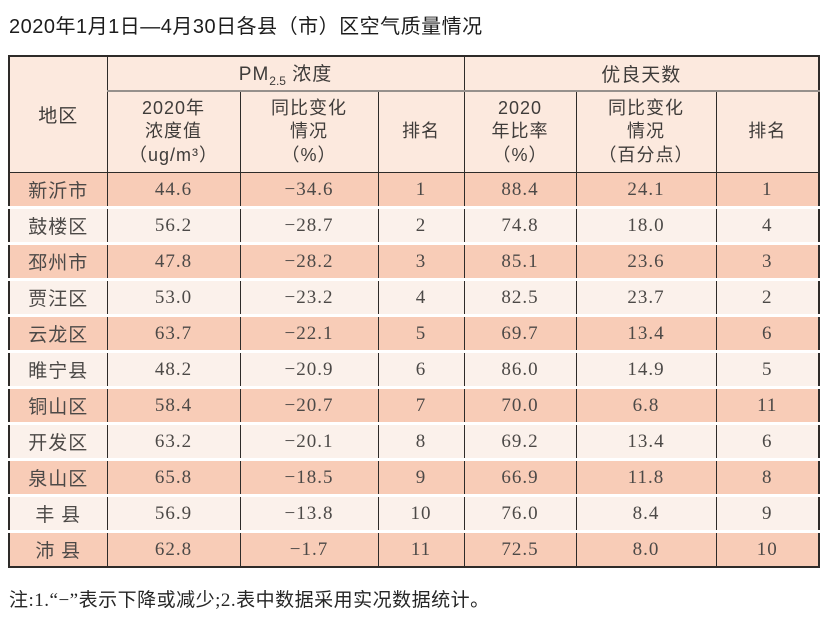  I want to click on pm25-change-cell: −34.6, so click(309, 190).